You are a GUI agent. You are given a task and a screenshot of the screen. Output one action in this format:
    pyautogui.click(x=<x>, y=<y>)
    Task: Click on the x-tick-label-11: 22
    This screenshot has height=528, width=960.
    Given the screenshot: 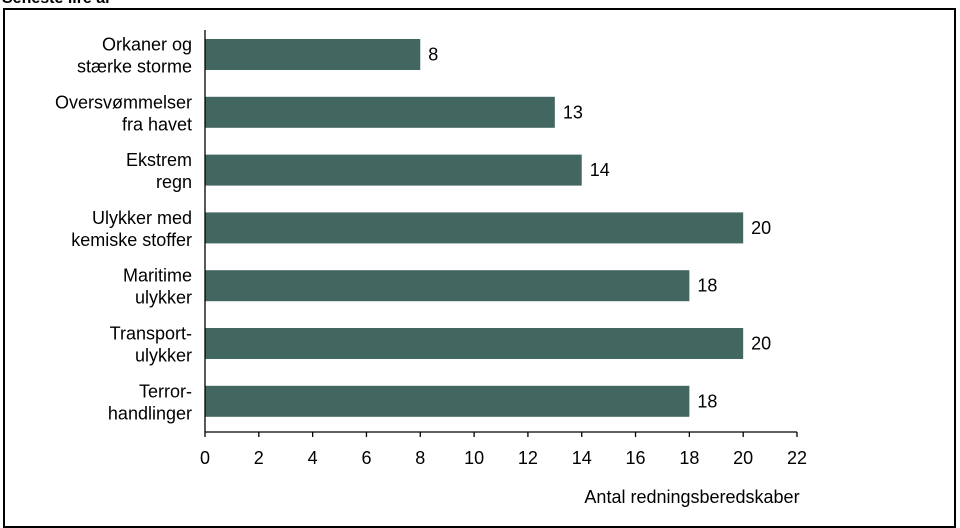 What is the action you would take?
    pyautogui.click(x=797, y=458)
    